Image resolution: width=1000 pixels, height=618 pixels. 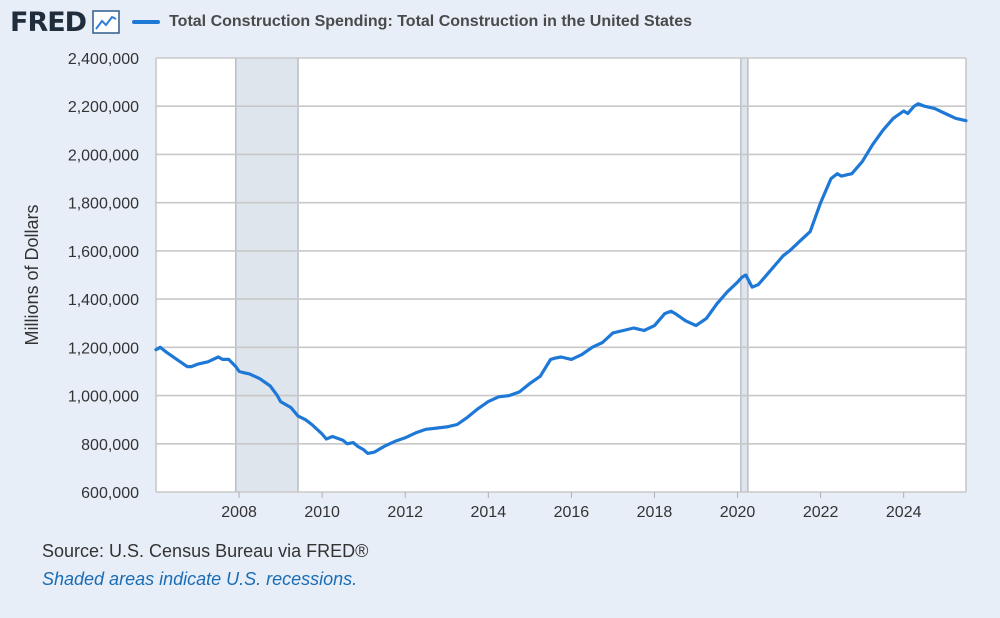 I want to click on x-tick-label: 2014, so click(x=489, y=512).